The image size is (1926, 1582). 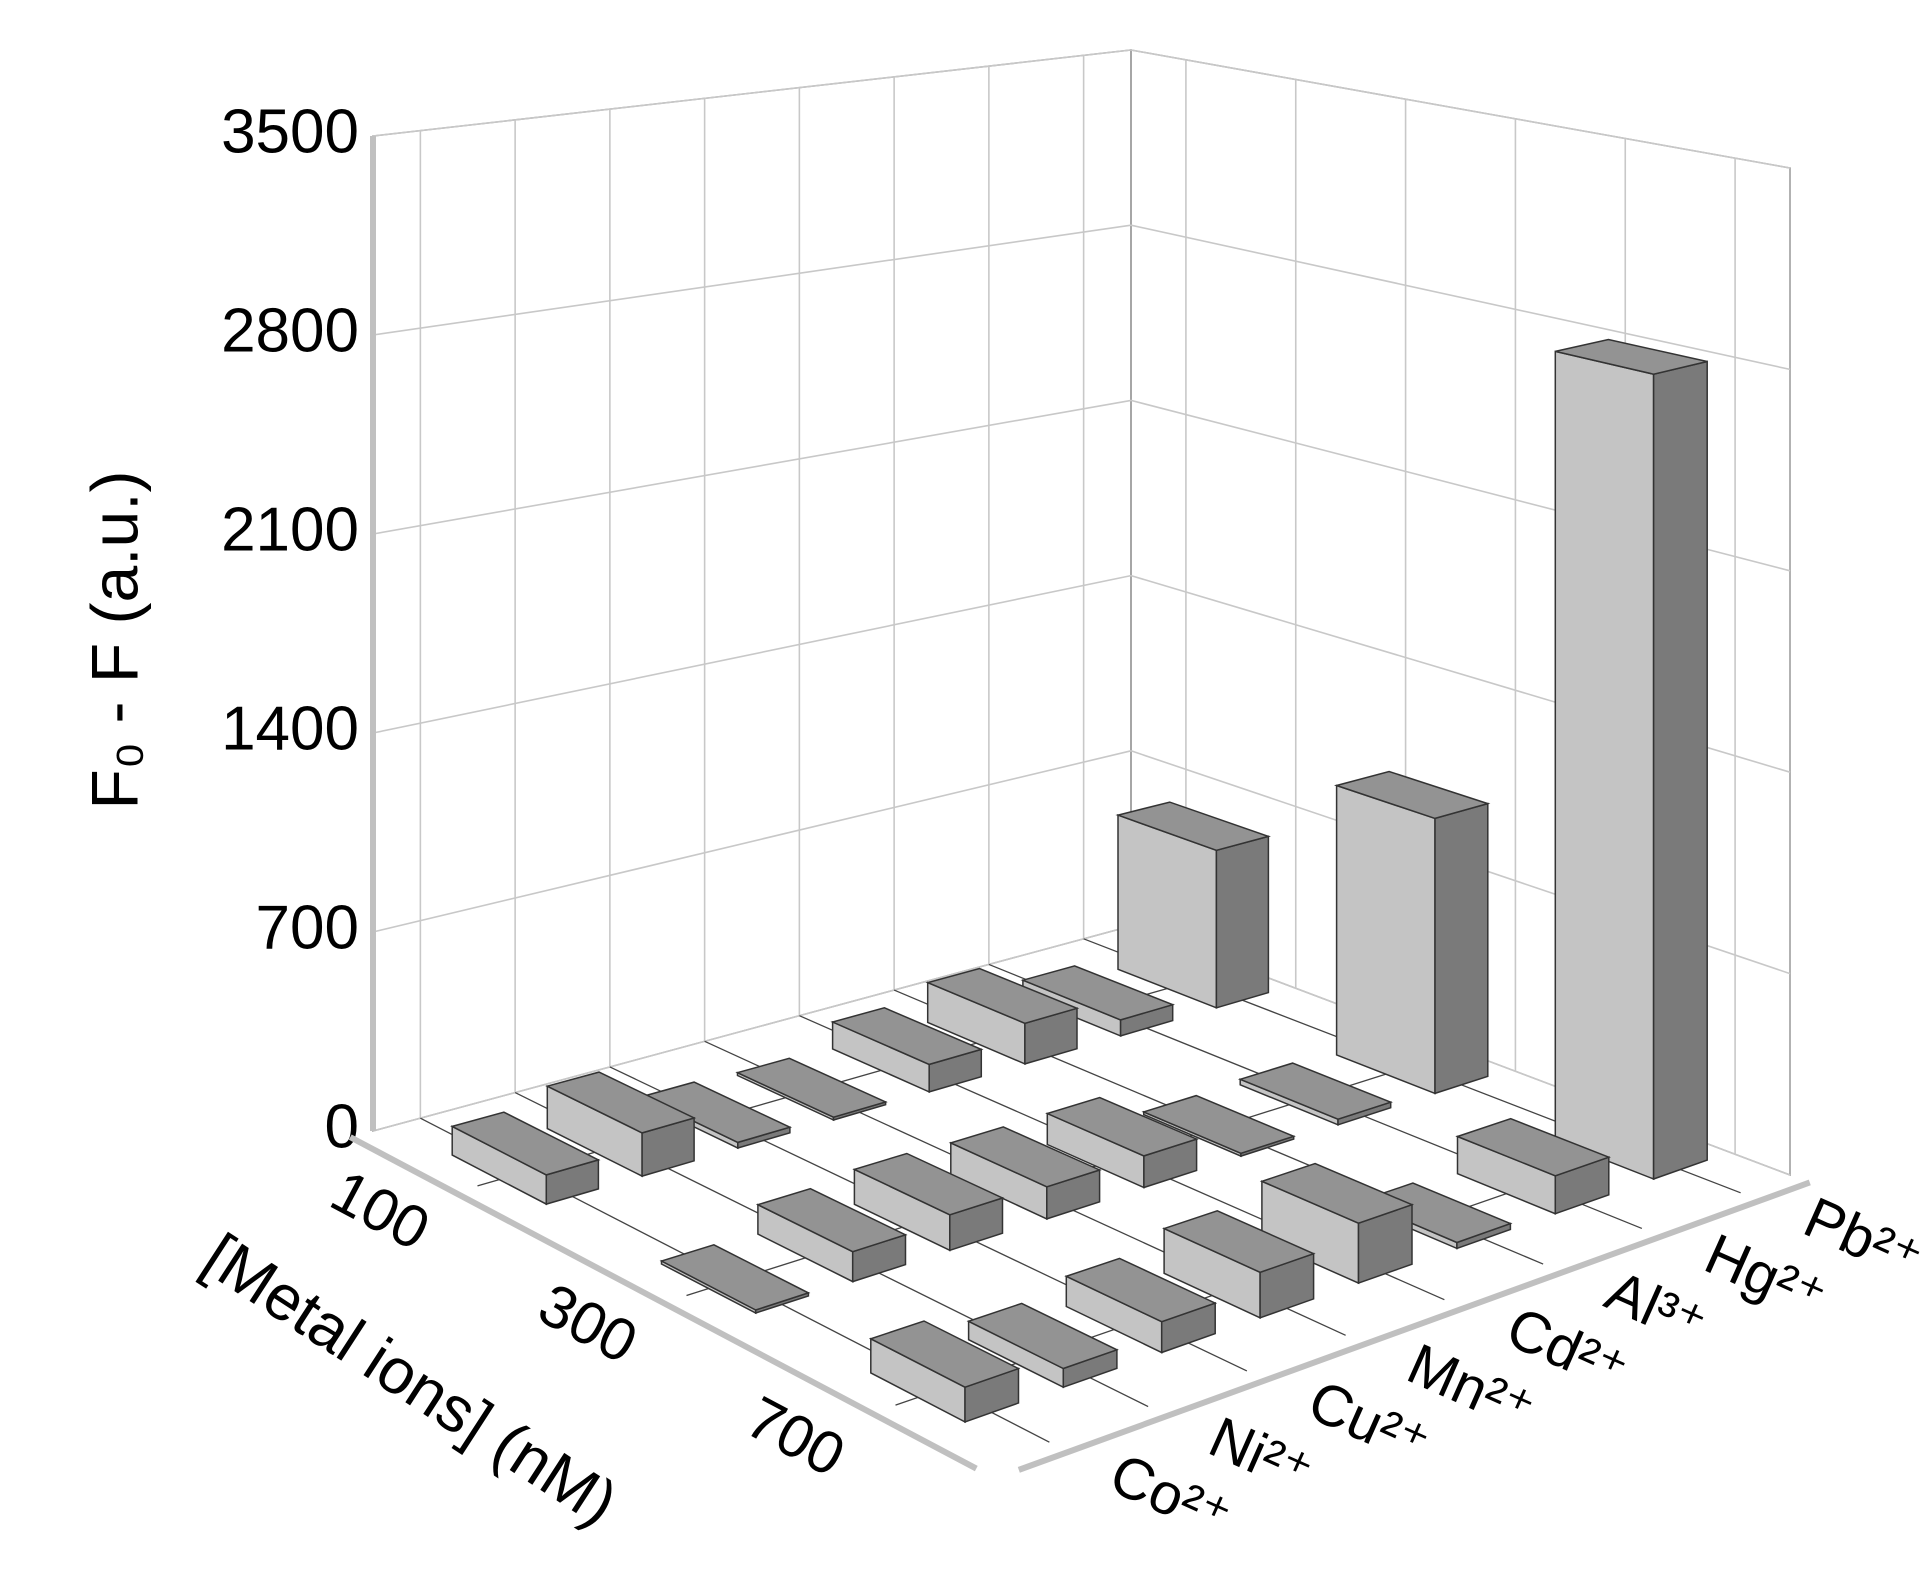 I want to click on y-tick-label: 0, so click(x=342, y=1126).